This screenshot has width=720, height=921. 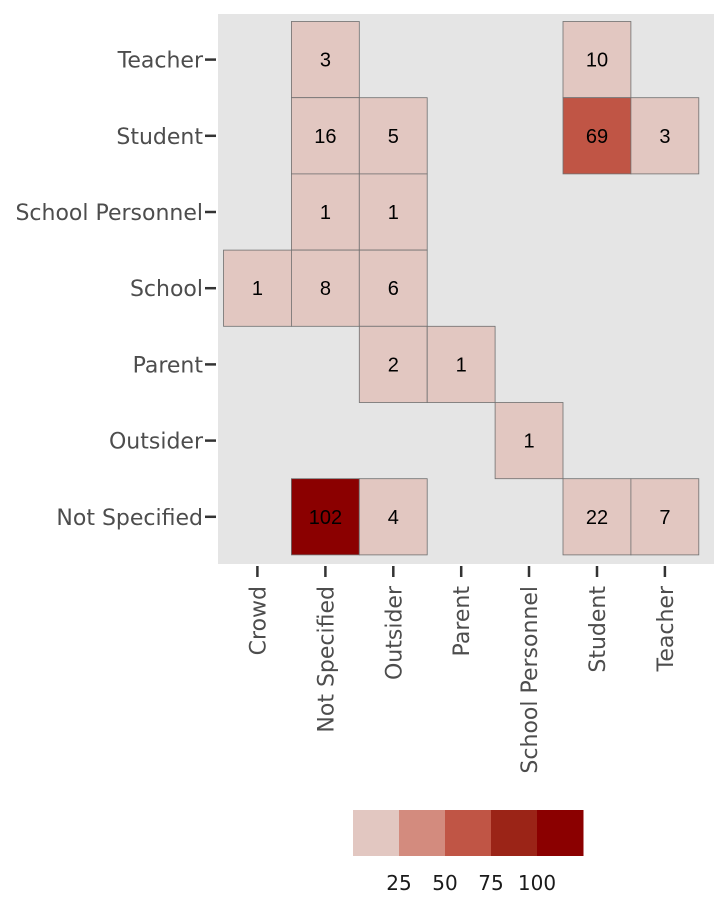 I want to click on heatmap-cell-not-specified-teacher: 7, so click(x=665, y=517).